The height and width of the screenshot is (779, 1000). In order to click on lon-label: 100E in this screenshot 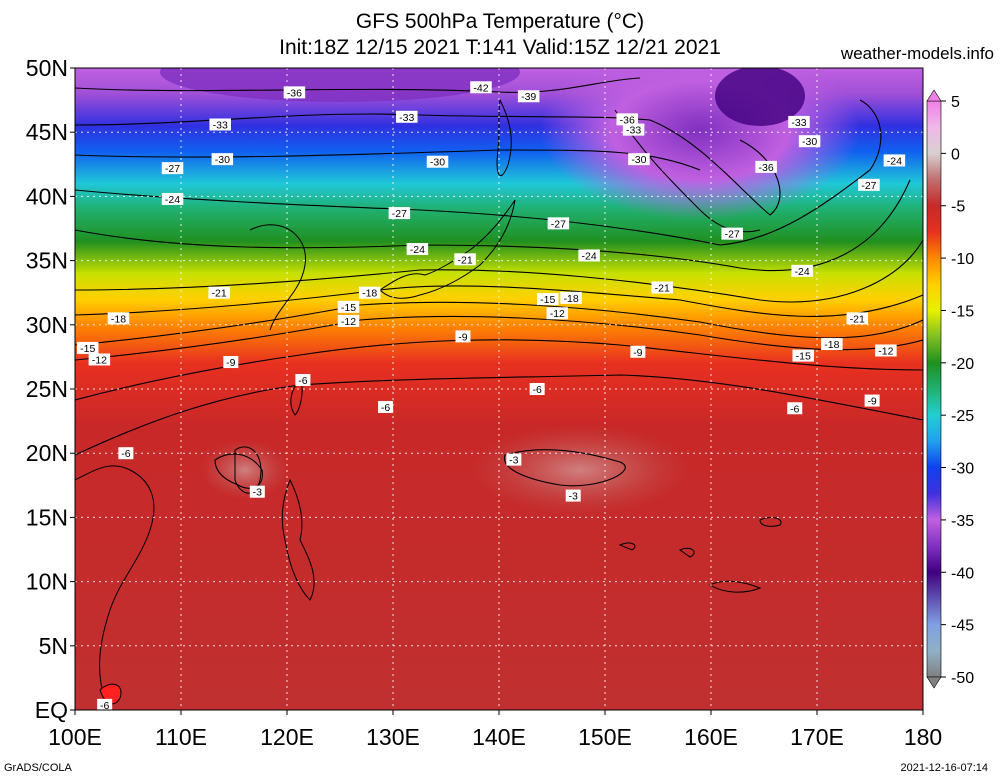, I will do `click(75, 737)`.